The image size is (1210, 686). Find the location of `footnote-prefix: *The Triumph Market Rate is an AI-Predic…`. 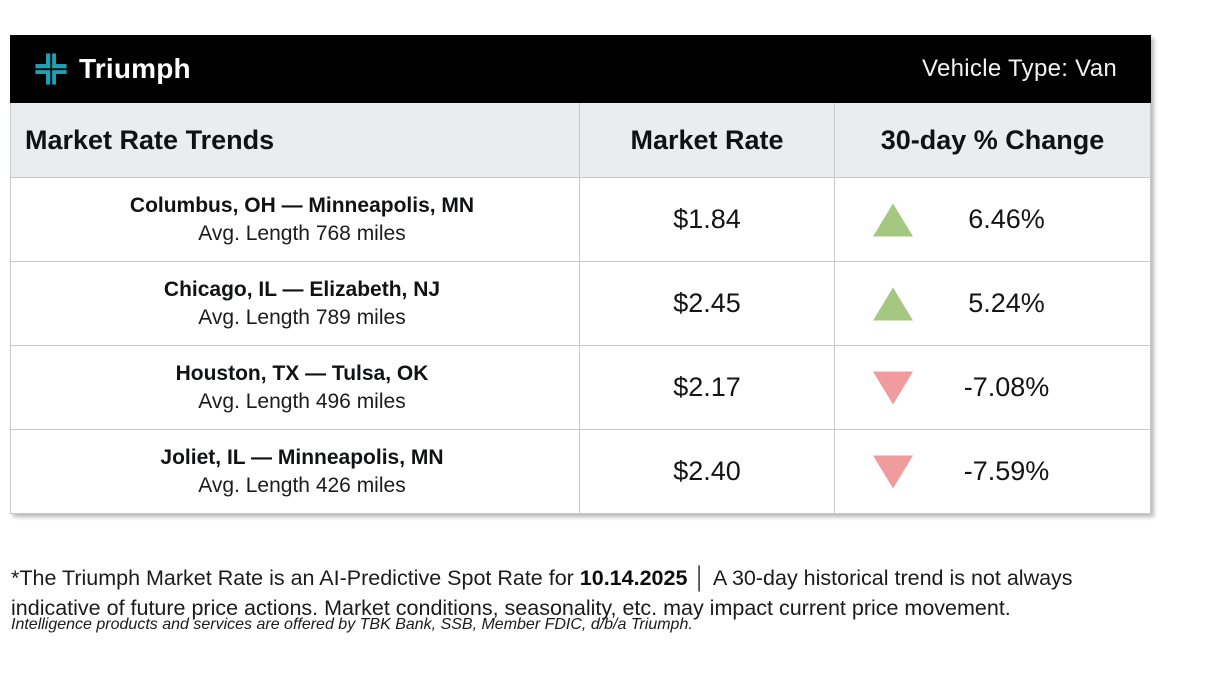

footnote-prefix: *The Triumph Market Rate is an AI-Predic… is located at coordinates (295, 577).